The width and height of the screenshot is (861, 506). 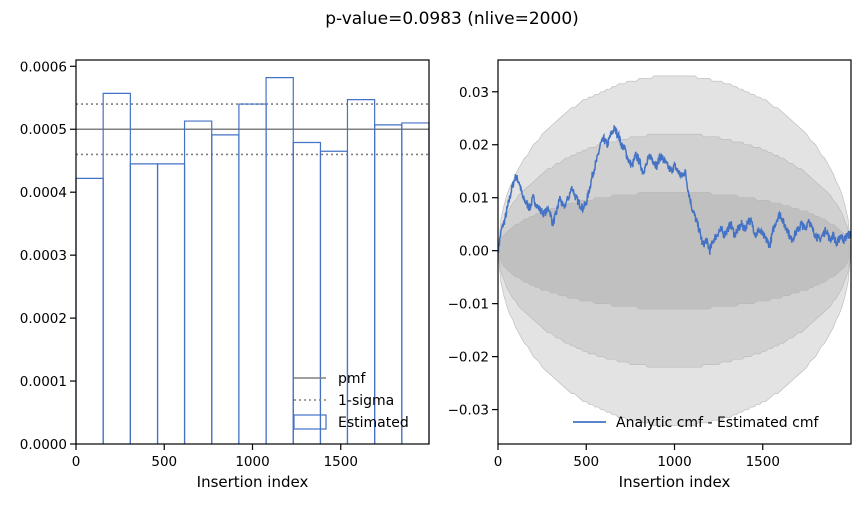 I want to click on right-legend: Analytic cmf - Estimated cmf, so click(x=696, y=423).